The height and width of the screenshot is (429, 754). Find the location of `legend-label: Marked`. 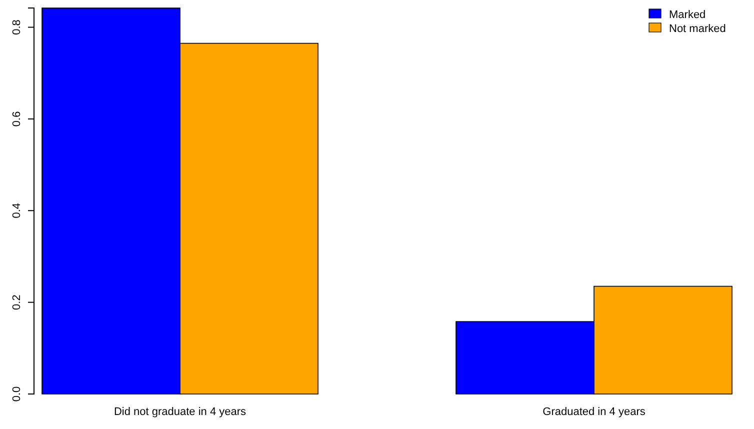

legend-label: Marked is located at coordinates (687, 14).